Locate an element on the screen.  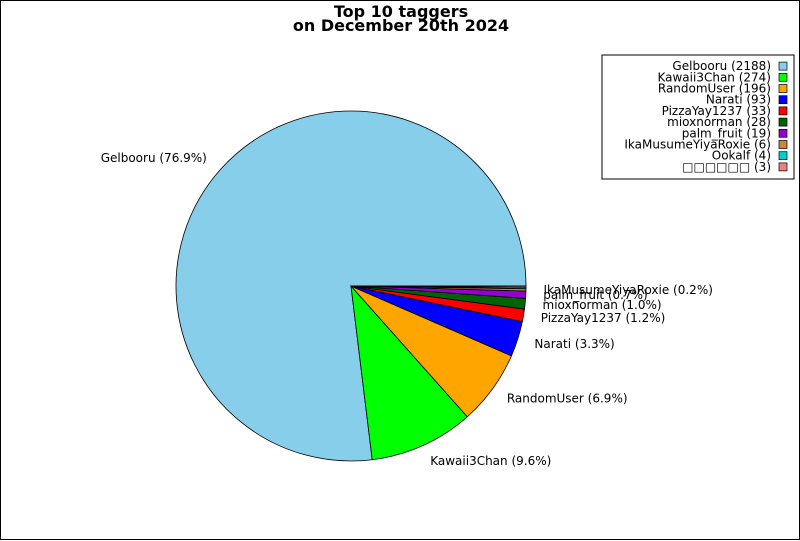
legend-swatch-pizzayay1237 is located at coordinates (783, 111).